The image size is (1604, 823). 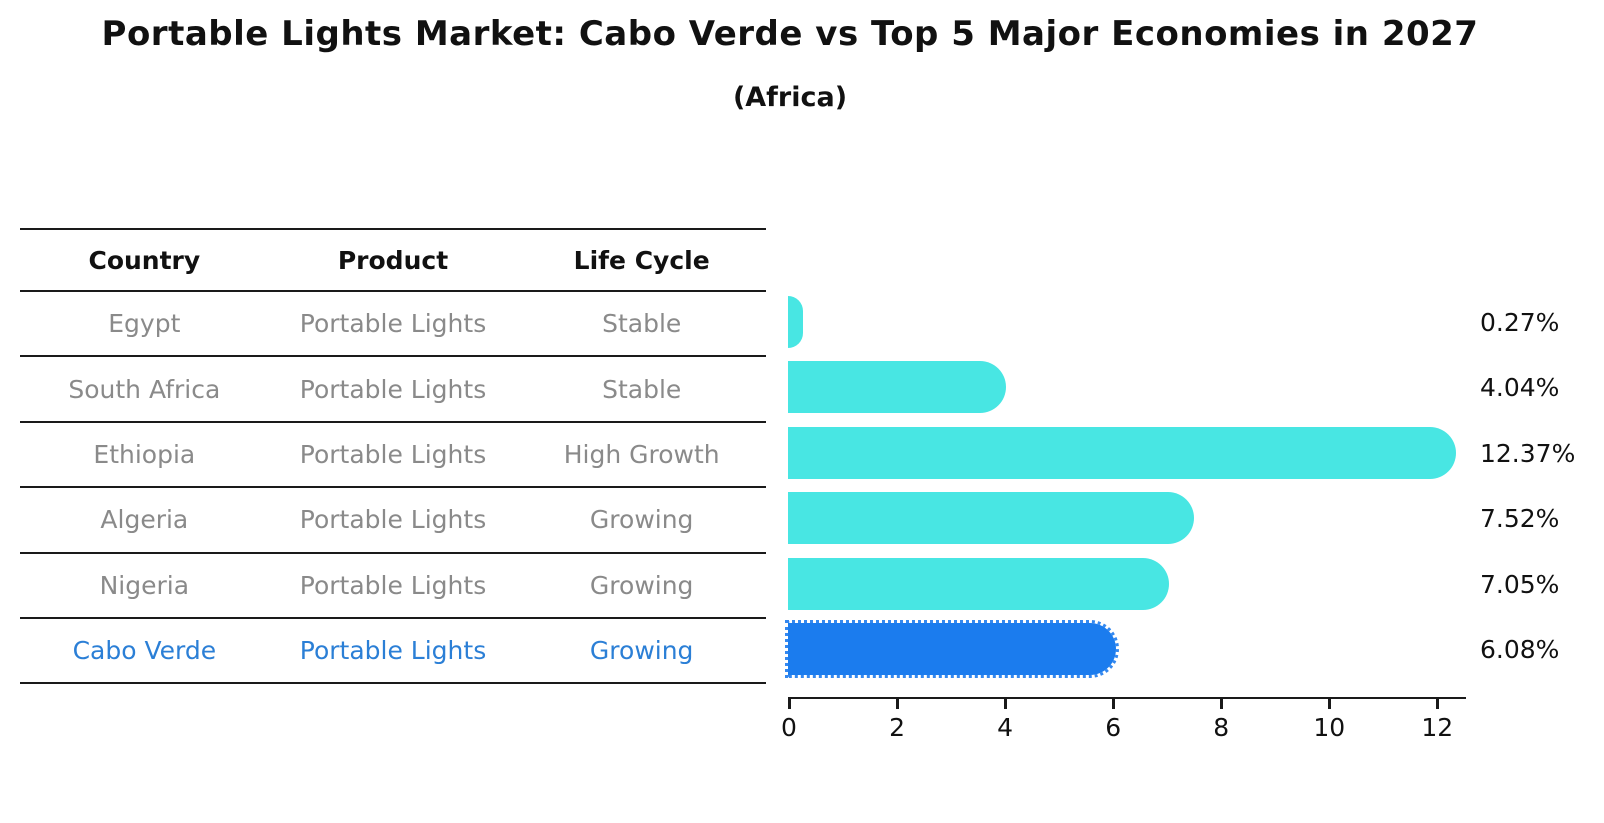 What do you see at coordinates (1171, 649) in the screenshot?
I see `bar-row-cabo-verde: 6.08%` at bounding box center [1171, 649].